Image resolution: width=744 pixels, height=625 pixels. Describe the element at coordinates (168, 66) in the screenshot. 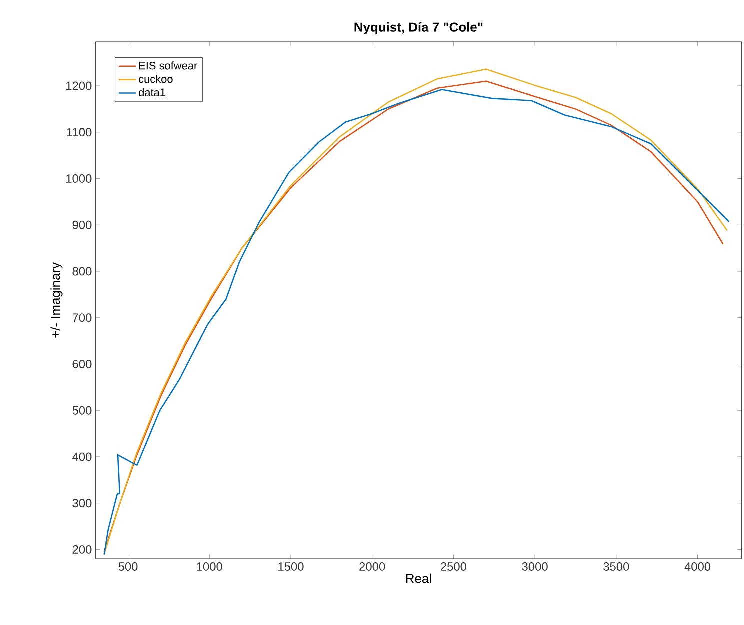

I see `legend-label: EIS sofwear` at that location.